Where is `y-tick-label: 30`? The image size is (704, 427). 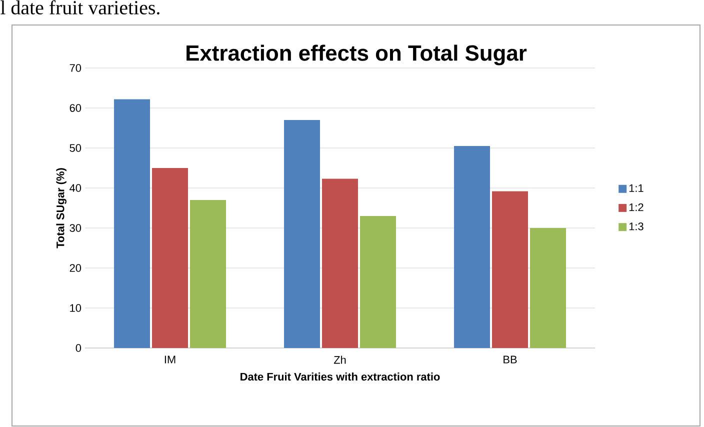
y-tick-label: 30 is located at coordinates (76, 228).